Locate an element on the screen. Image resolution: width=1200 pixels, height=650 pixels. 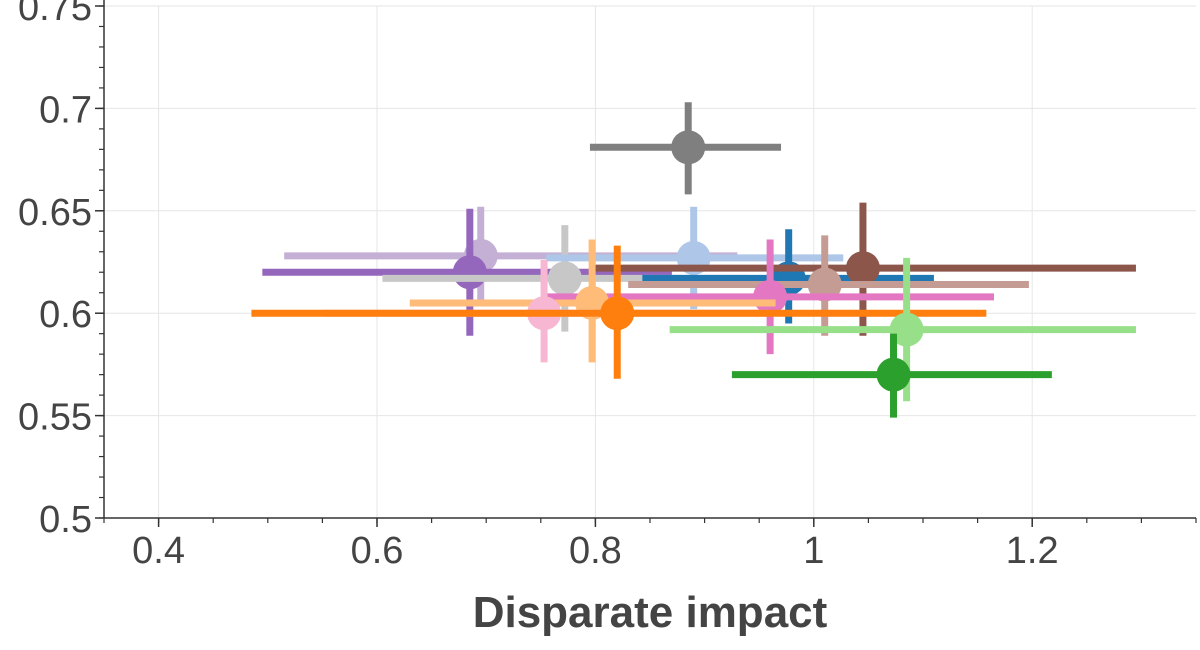
marker-light-green is located at coordinates (906, 329).